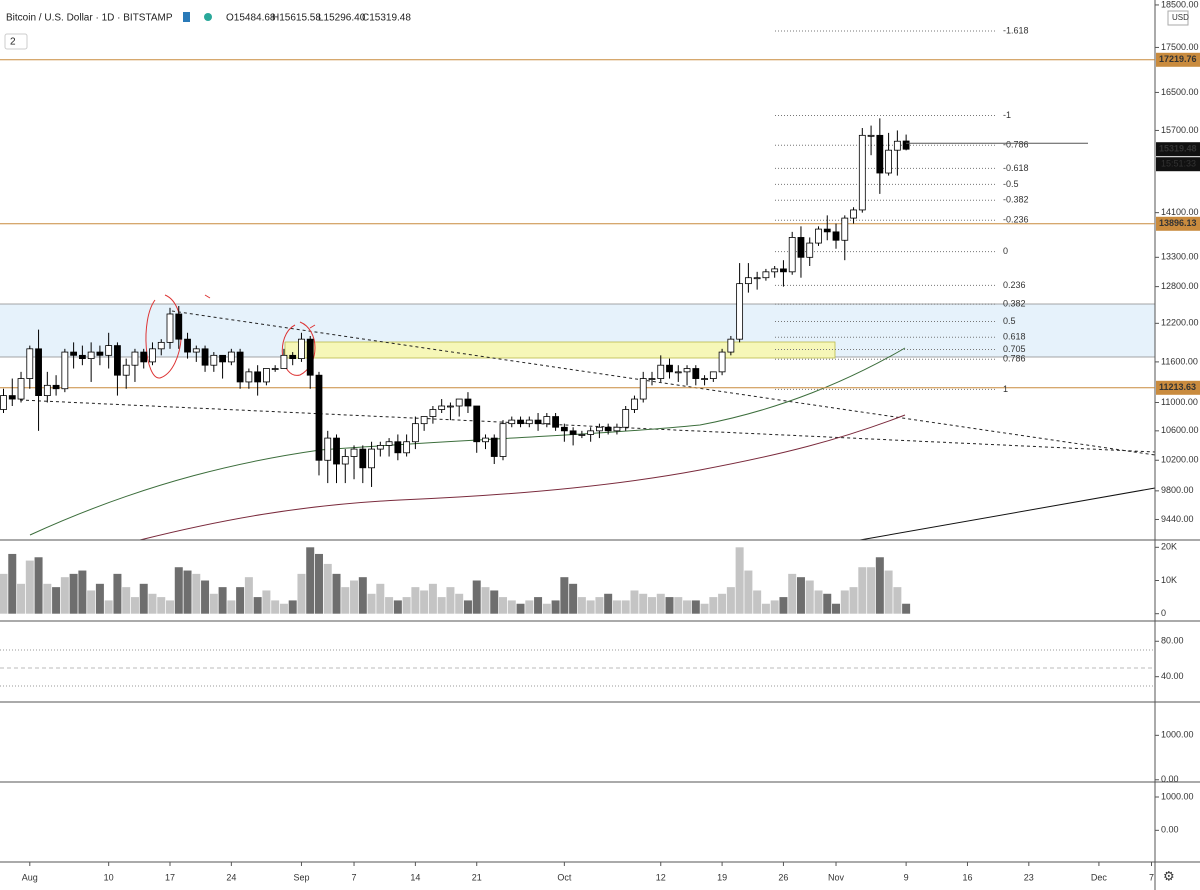 This screenshot has height=890, width=1200. Describe the element at coordinates (1007, 514) in the screenshot. I see `trendline` at that location.